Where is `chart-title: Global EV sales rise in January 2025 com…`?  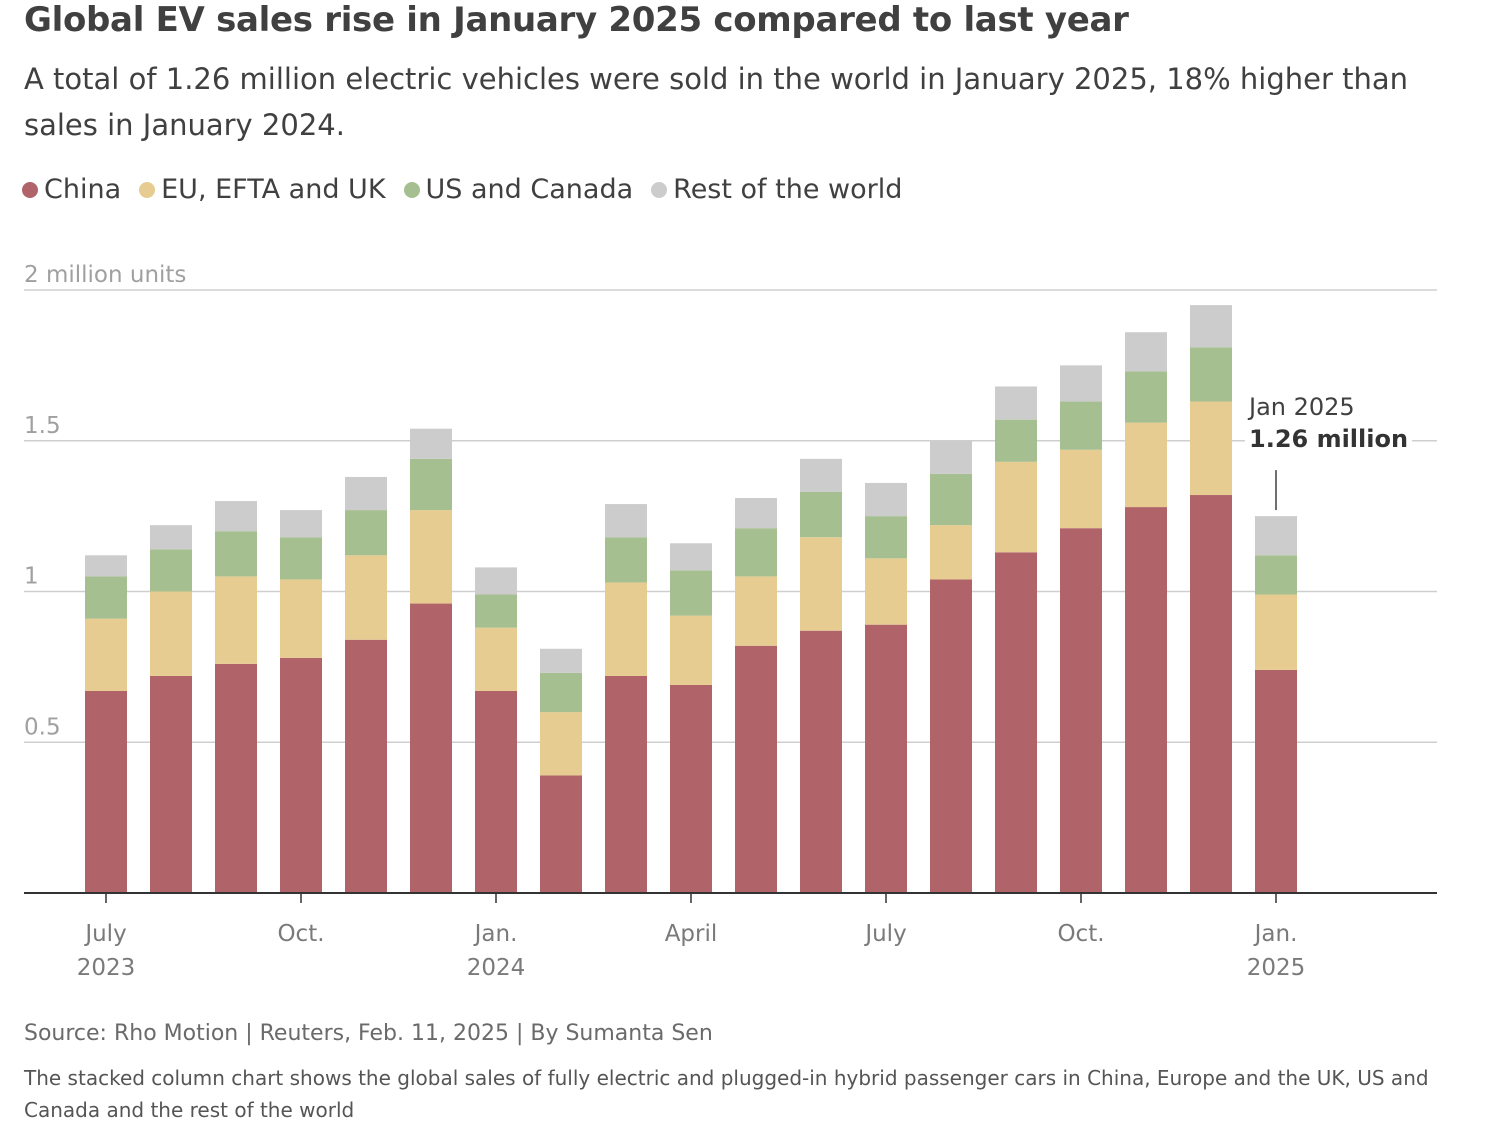
chart-title: Global EV sales rise in January 2025 com… is located at coordinates (576, 20).